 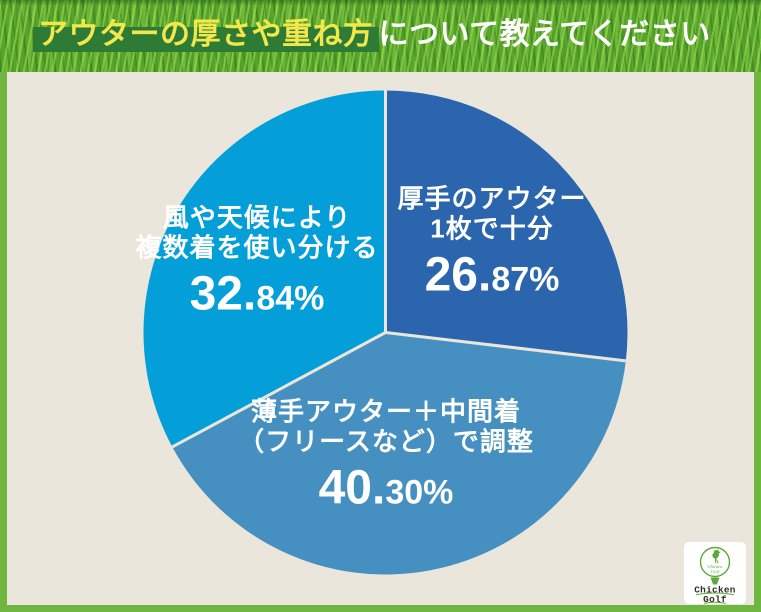 What do you see at coordinates (386, 441) in the screenshot?
I see `slice-label-line: （フリースなど）で調整` at bounding box center [386, 441].